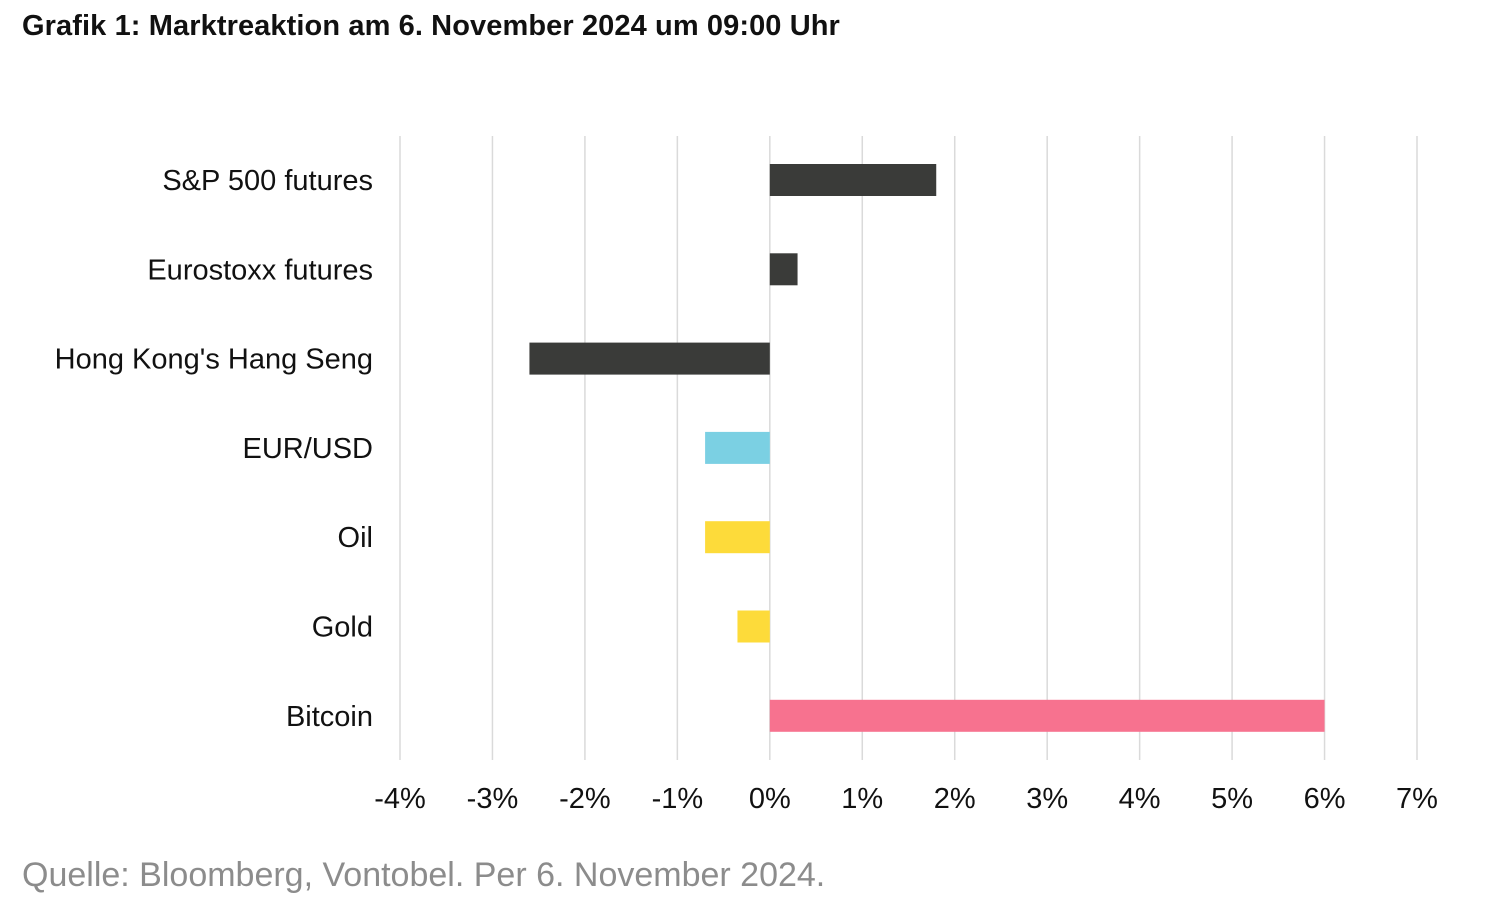  Describe the element at coordinates (770, 799) in the screenshot. I see `x-tick-label: 0%` at that location.